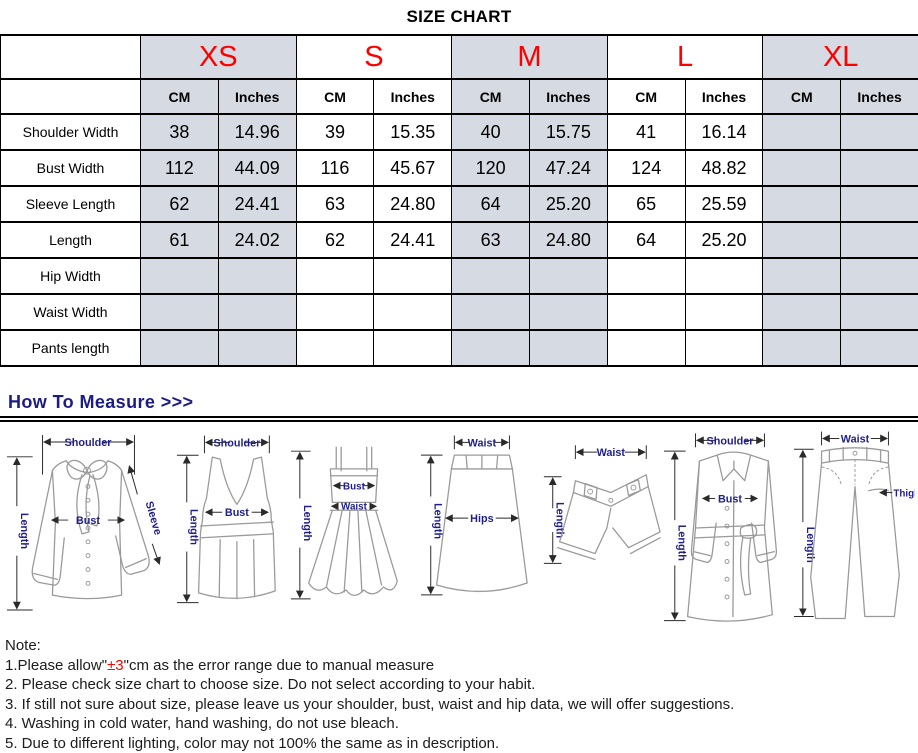  What do you see at coordinates (568, 132) in the screenshot?
I see `cell: 15.75` at bounding box center [568, 132].